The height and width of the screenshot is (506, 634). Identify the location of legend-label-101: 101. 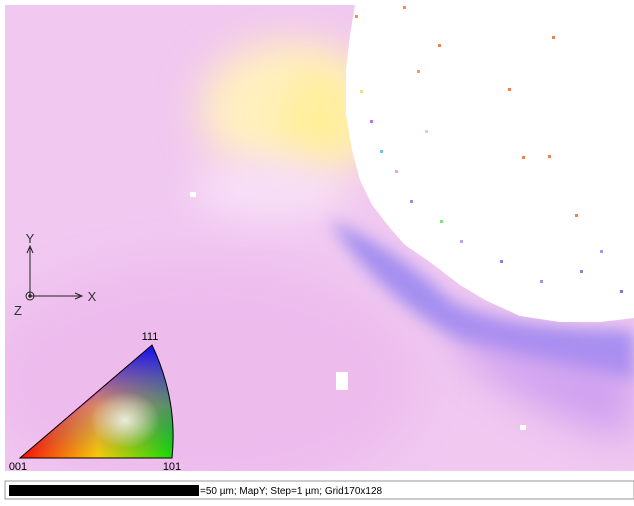
(172, 467).